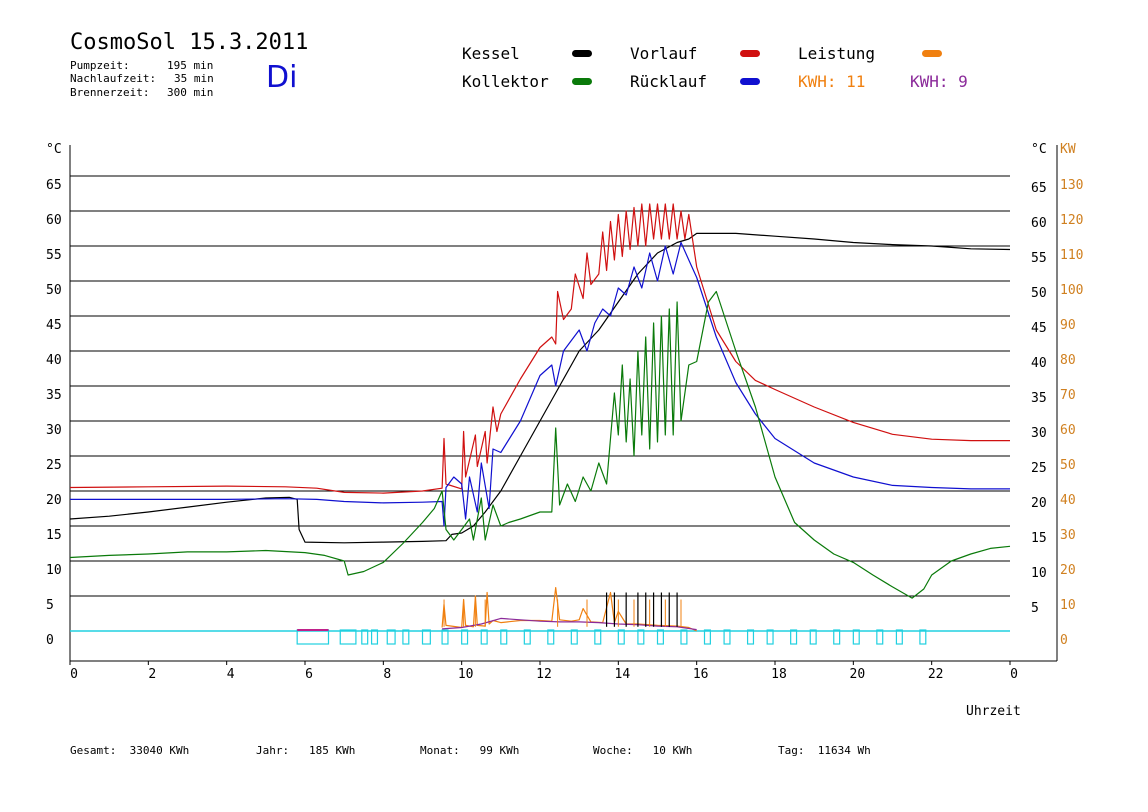  What do you see at coordinates (54, 290) in the screenshot?
I see `left-tick-label: 50` at bounding box center [54, 290].